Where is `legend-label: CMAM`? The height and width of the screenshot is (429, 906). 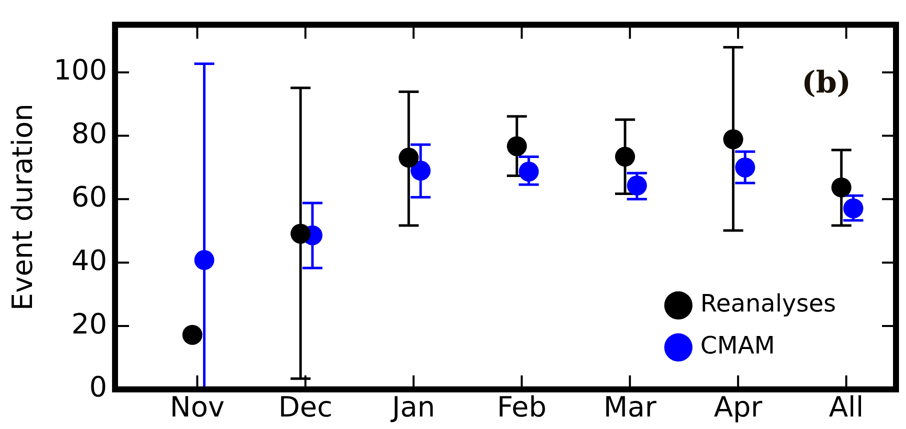 legend-label: CMAM is located at coordinates (737, 346).